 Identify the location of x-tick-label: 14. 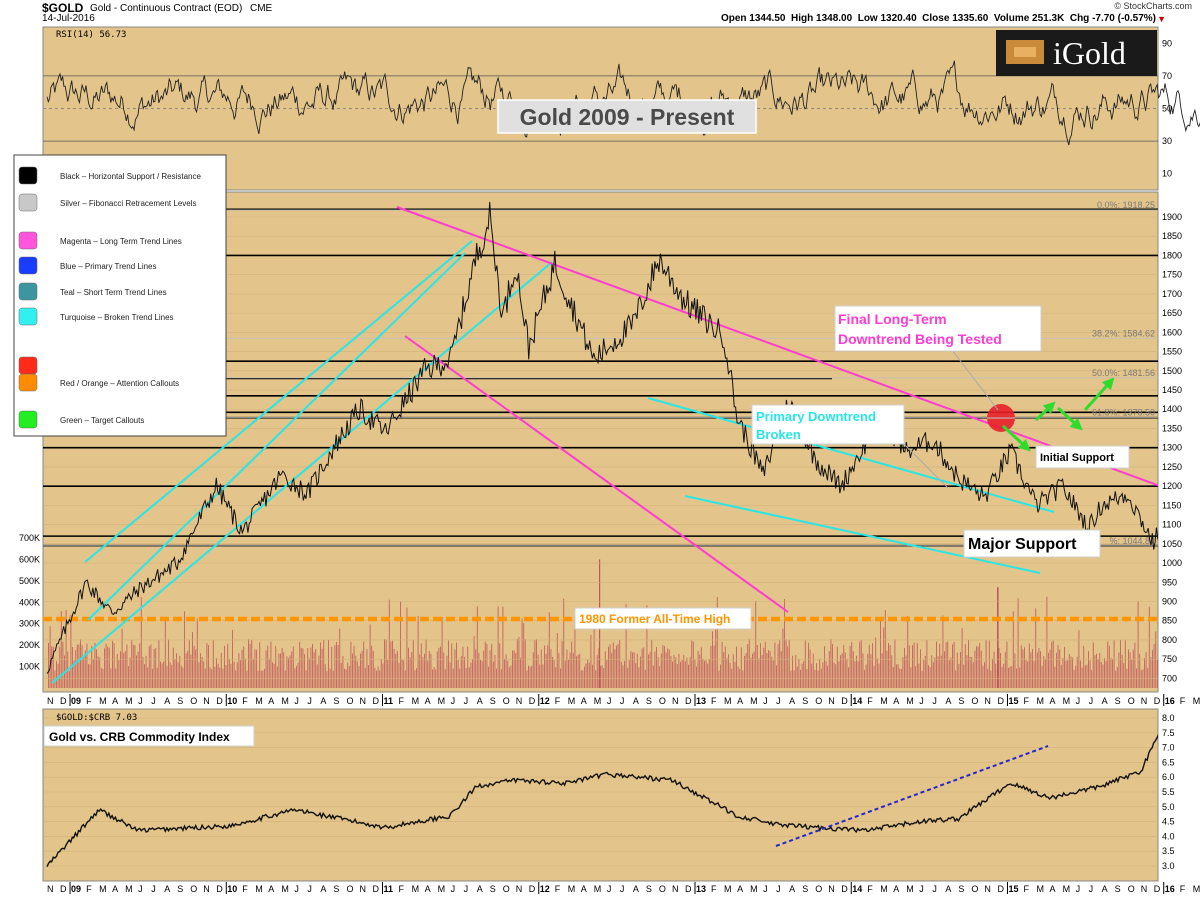
(857, 701).